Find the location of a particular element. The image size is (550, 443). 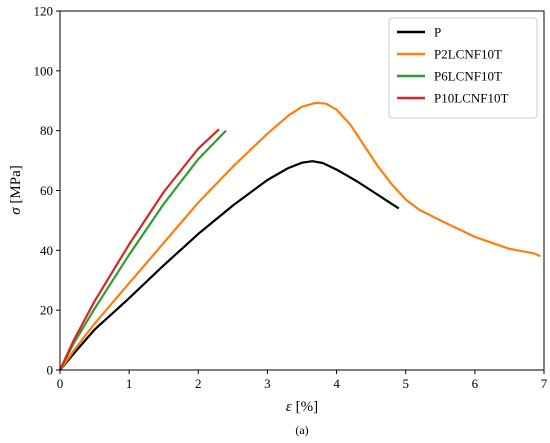

y-axis-symbol: σ is located at coordinates (16, 211).